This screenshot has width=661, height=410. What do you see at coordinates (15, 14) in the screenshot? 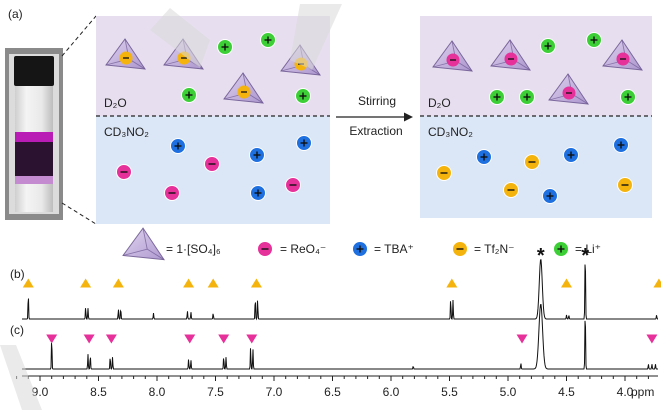
I see `panel-label-a: (a)` at bounding box center [15, 14].